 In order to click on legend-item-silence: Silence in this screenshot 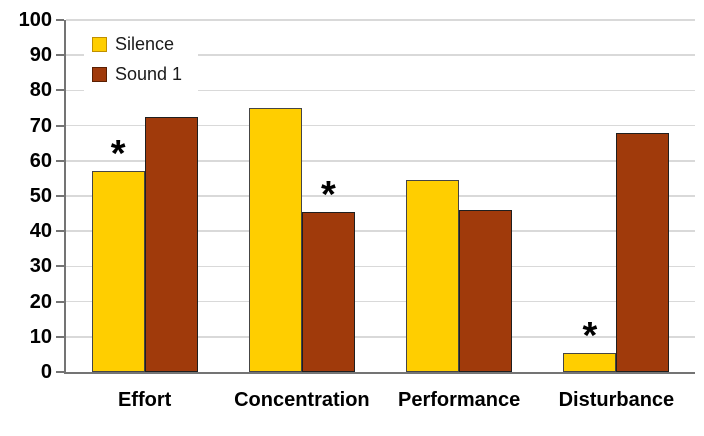, I will do `click(137, 44)`.